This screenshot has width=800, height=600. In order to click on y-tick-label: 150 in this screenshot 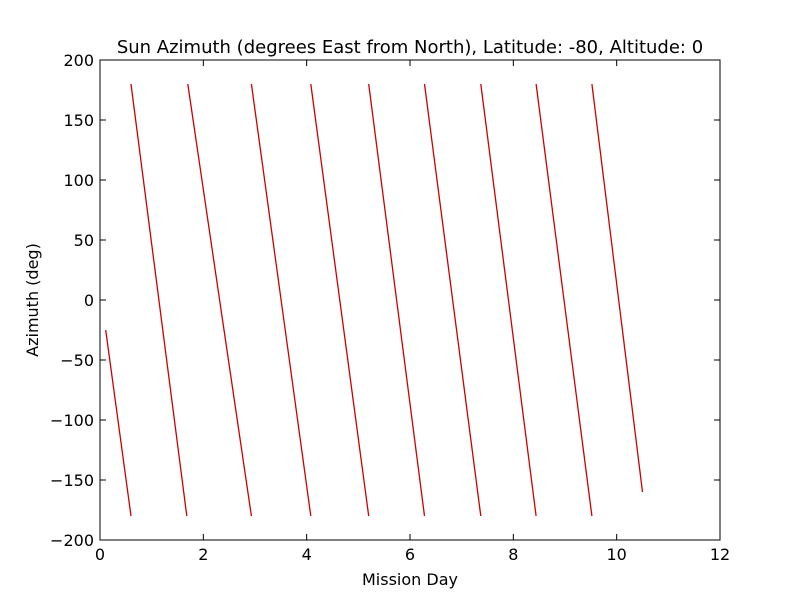, I will do `click(78, 120)`.